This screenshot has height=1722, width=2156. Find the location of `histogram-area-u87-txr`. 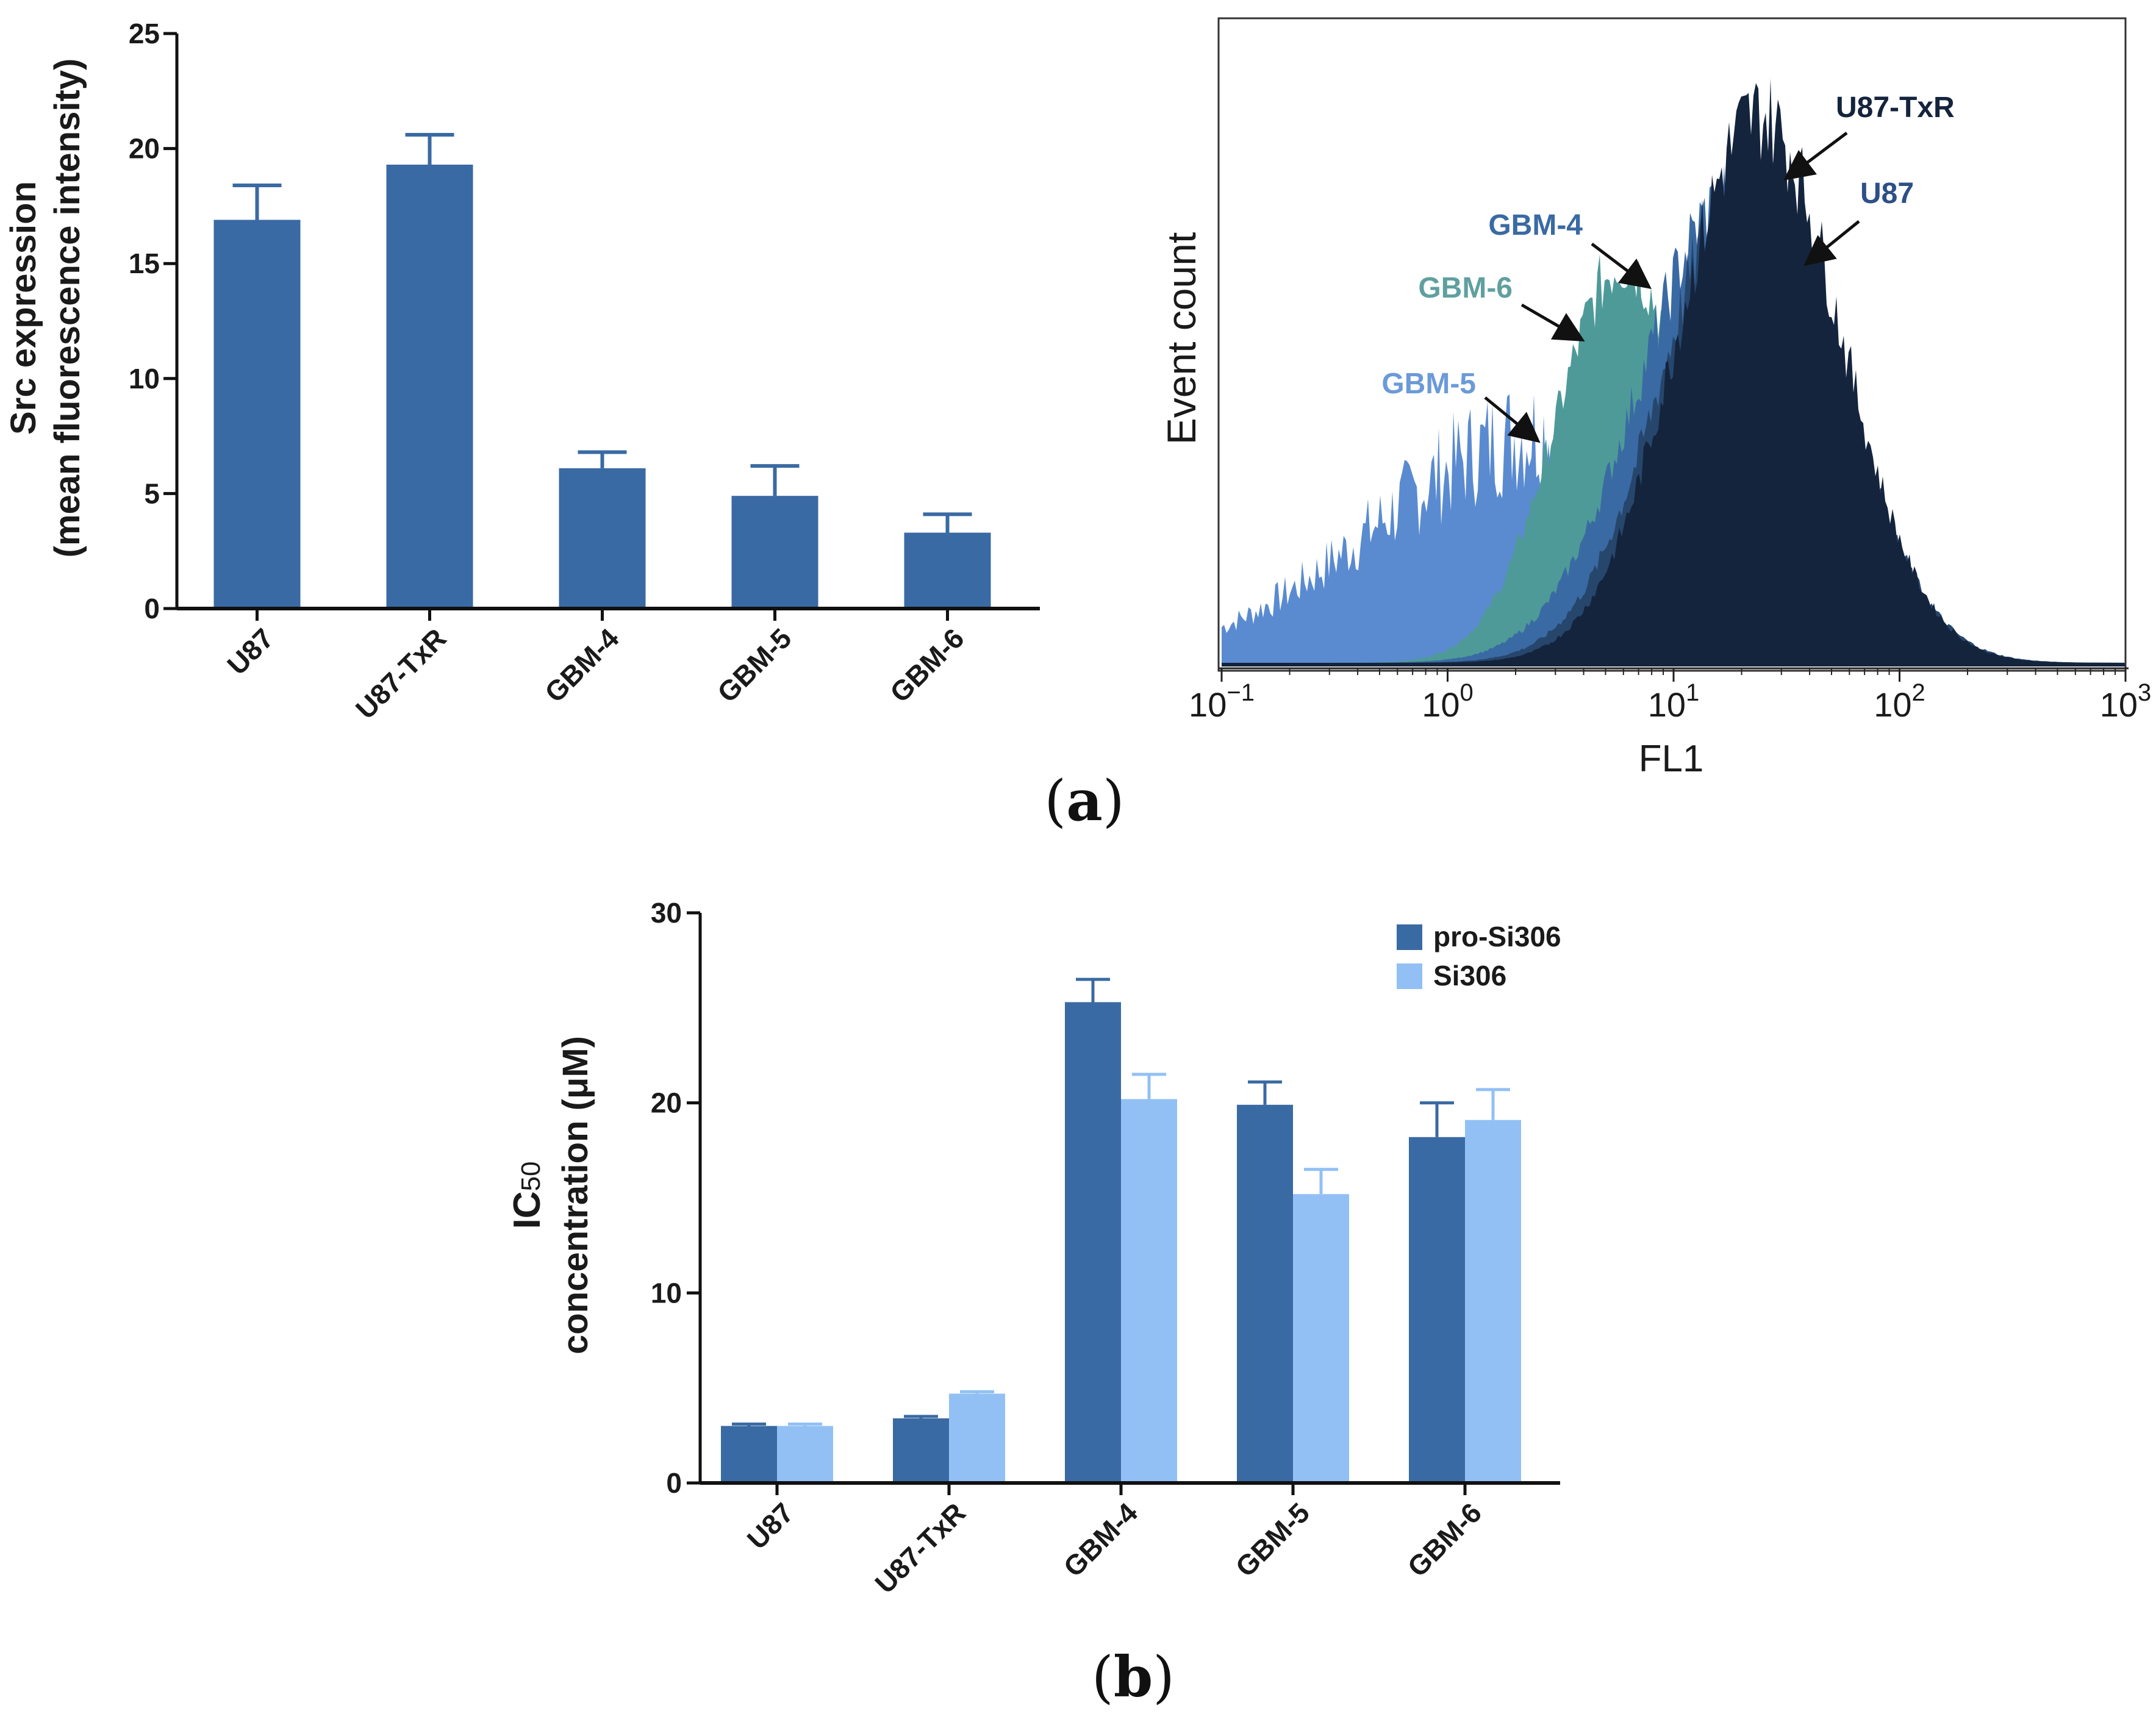

histogram-area-u87-txr is located at coordinates (1674, 372).